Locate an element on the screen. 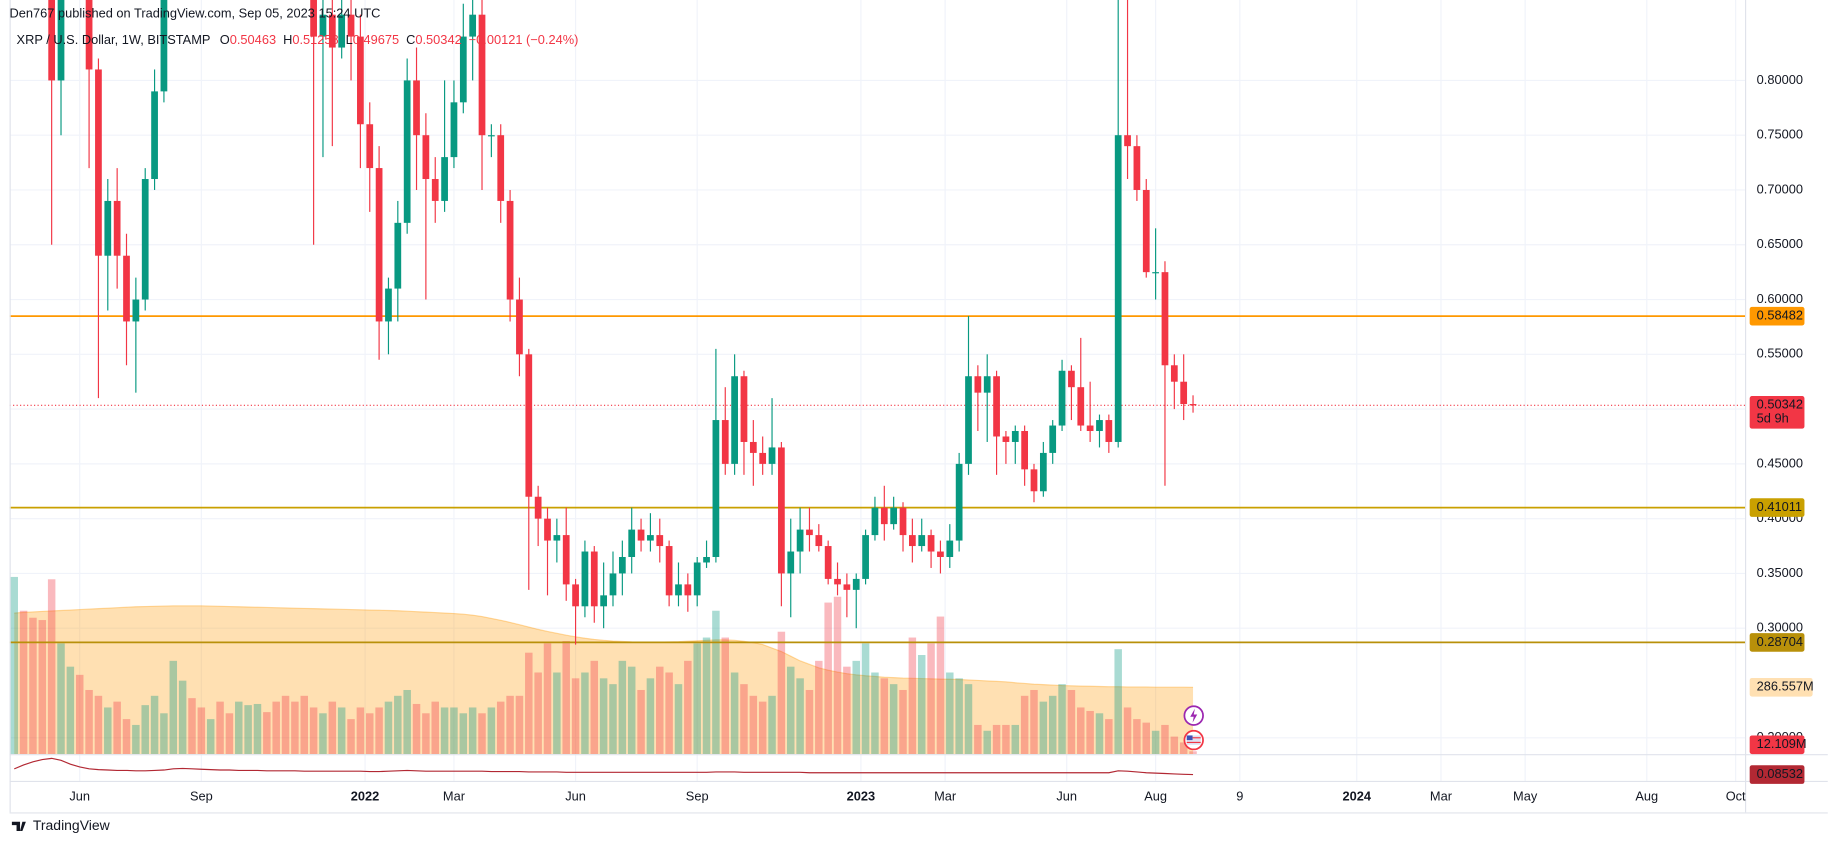  x-tick-label: 9 is located at coordinates (1239, 796).